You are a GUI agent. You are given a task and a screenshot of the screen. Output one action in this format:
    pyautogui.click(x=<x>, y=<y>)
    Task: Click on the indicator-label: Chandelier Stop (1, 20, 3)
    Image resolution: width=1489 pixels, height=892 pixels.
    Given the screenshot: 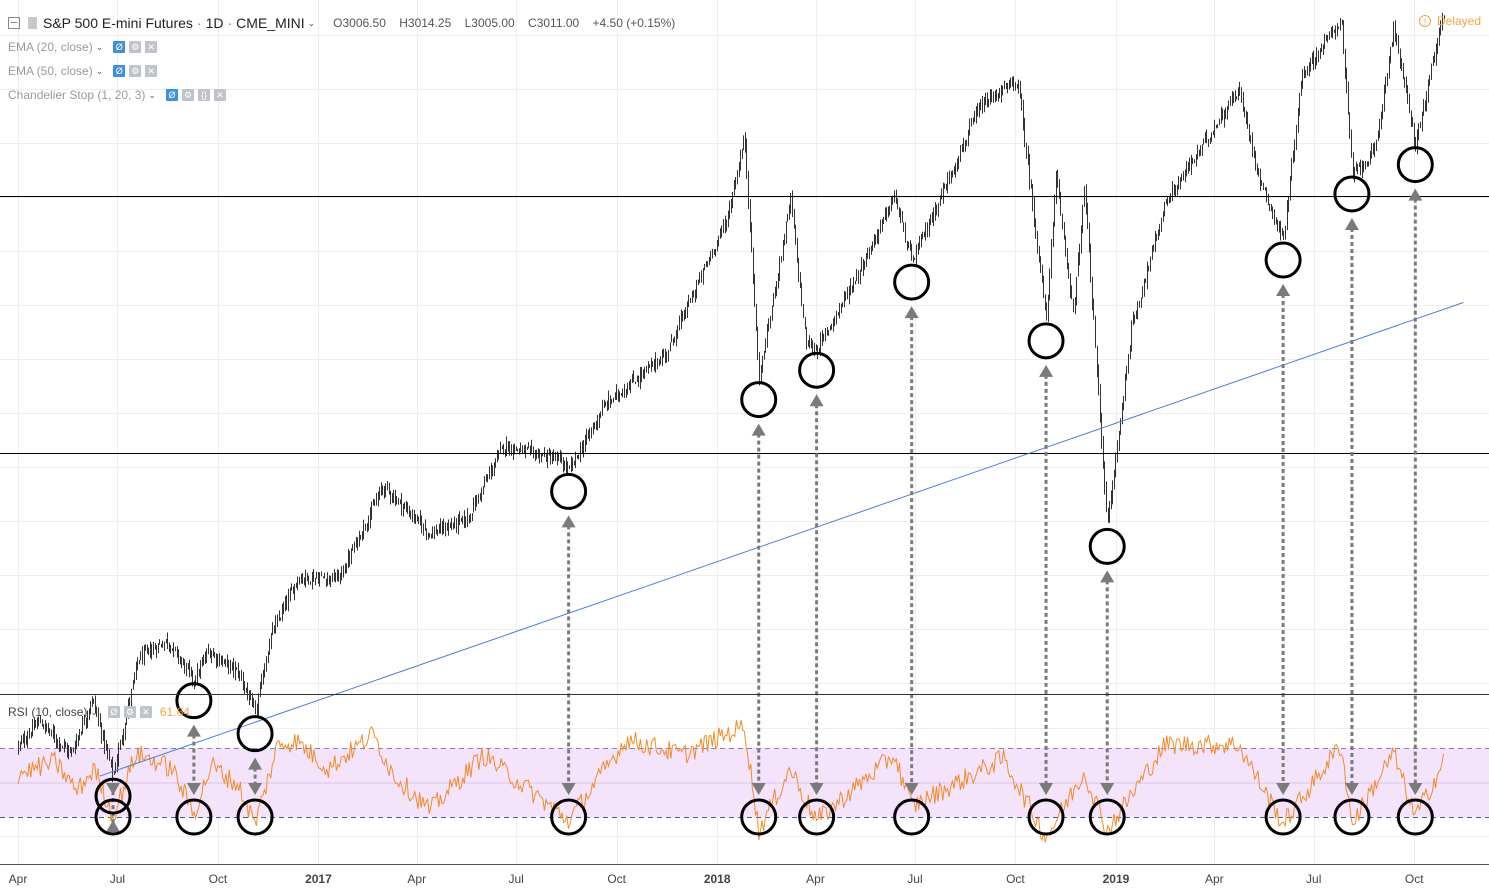 What is the action you would take?
    pyautogui.click(x=77, y=95)
    